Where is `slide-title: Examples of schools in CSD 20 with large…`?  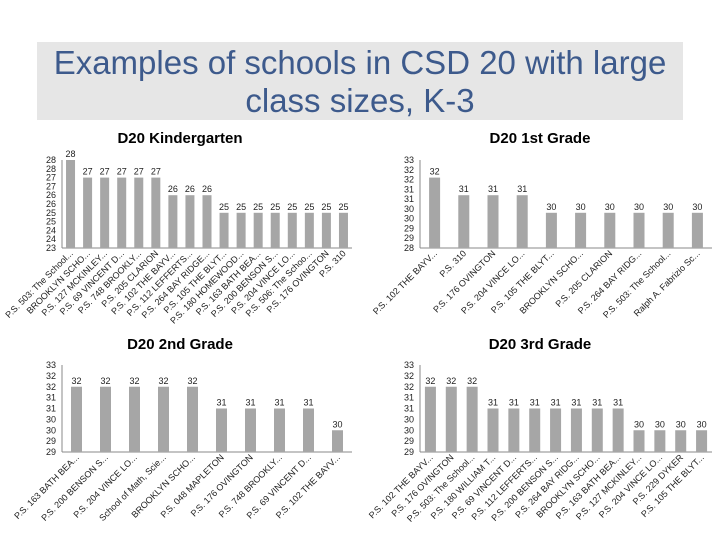 slide-title: Examples of schools in CSD 20 with large… is located at coordinates (360, 81).